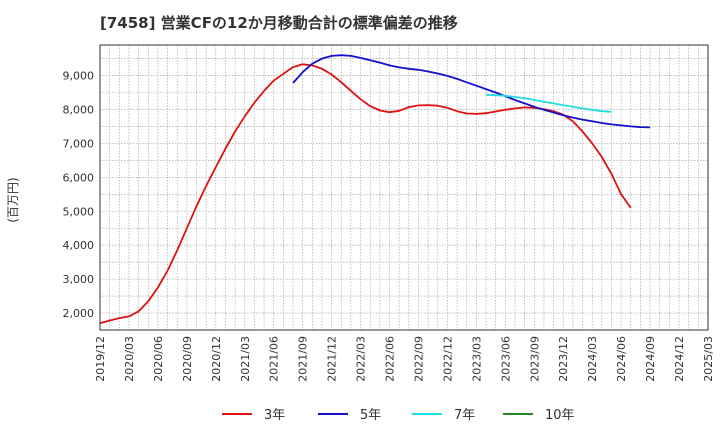 The height and width of the screenshot is (440, 720). What do you see at coordinates (129, 359) in the screenshot?
I see `x-tick-label: 2020/03` at bounding box center [129, 359].